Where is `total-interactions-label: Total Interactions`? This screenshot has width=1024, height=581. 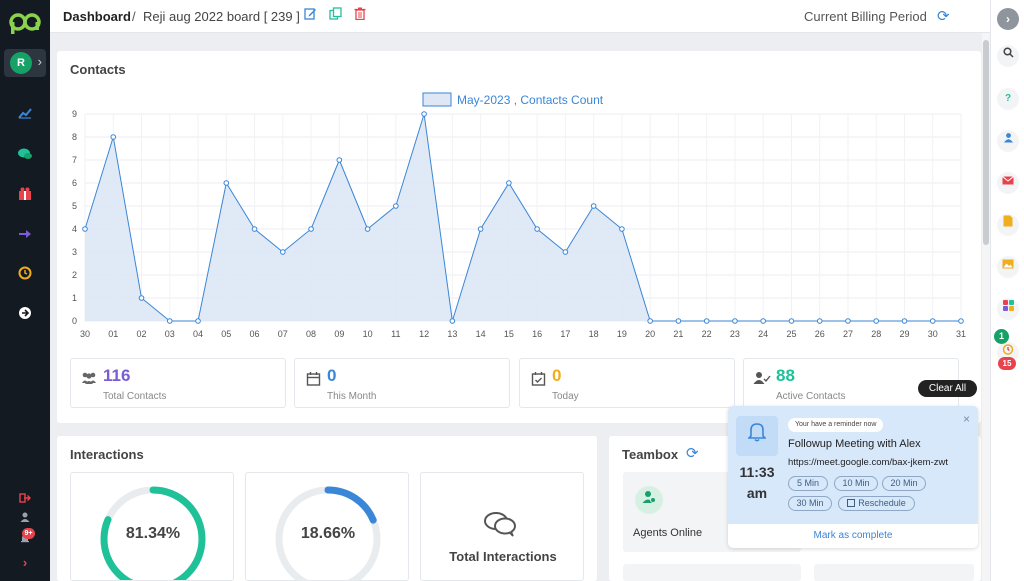 total-interactions-label: Total Interactions is located at coordinates (503, 556).